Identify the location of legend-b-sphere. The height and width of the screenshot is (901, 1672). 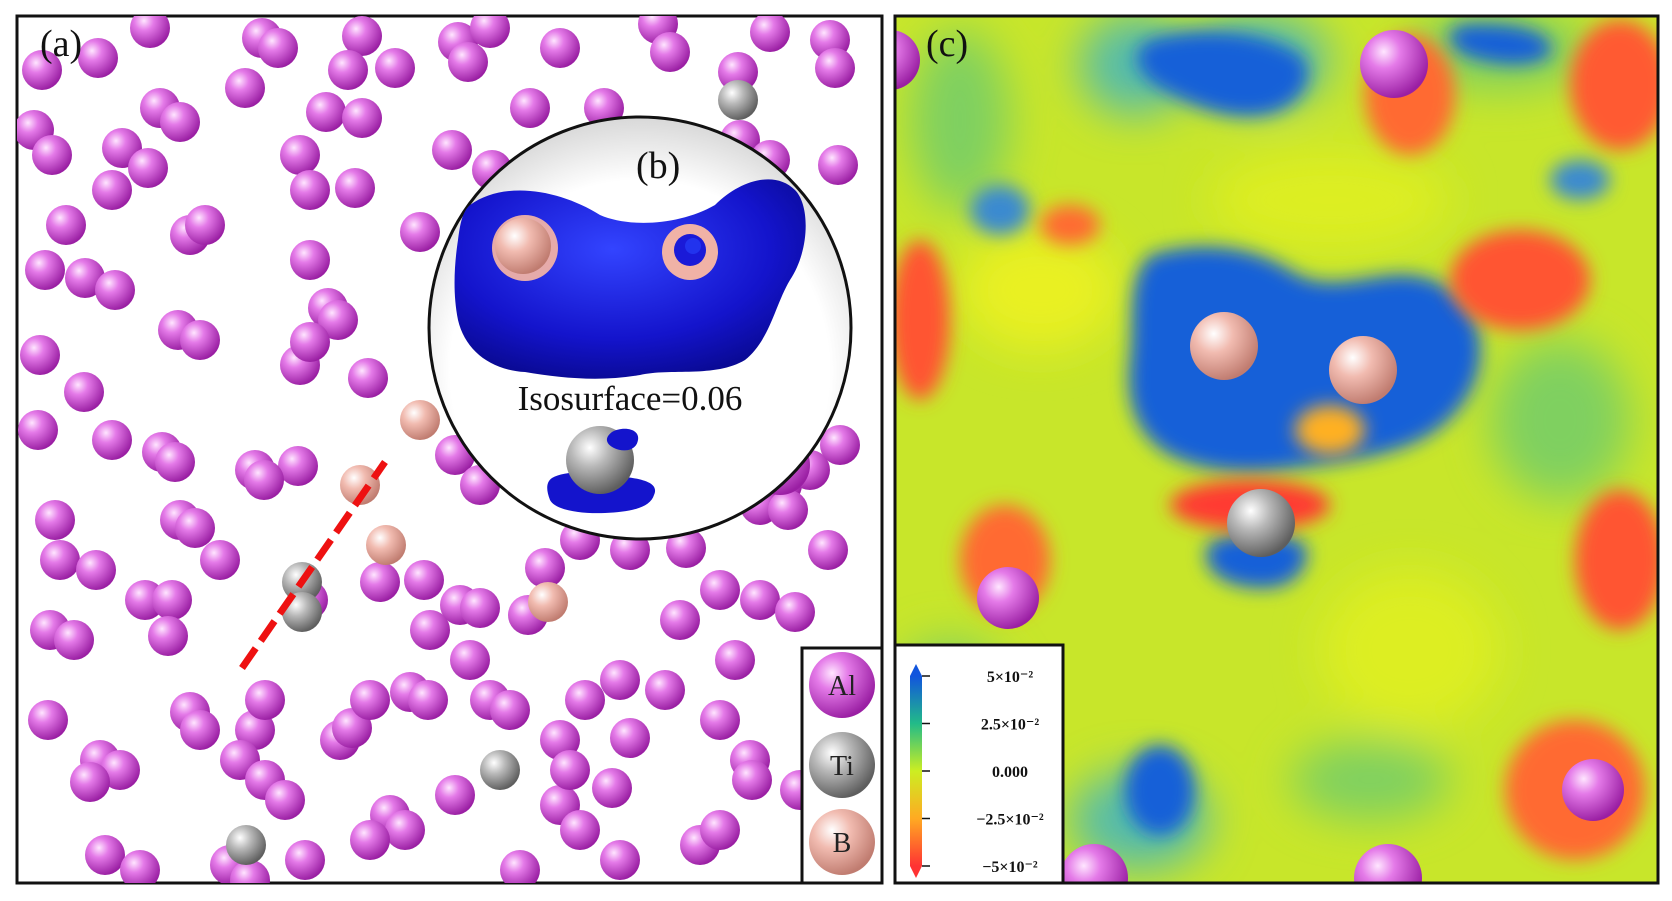
(842, 842).